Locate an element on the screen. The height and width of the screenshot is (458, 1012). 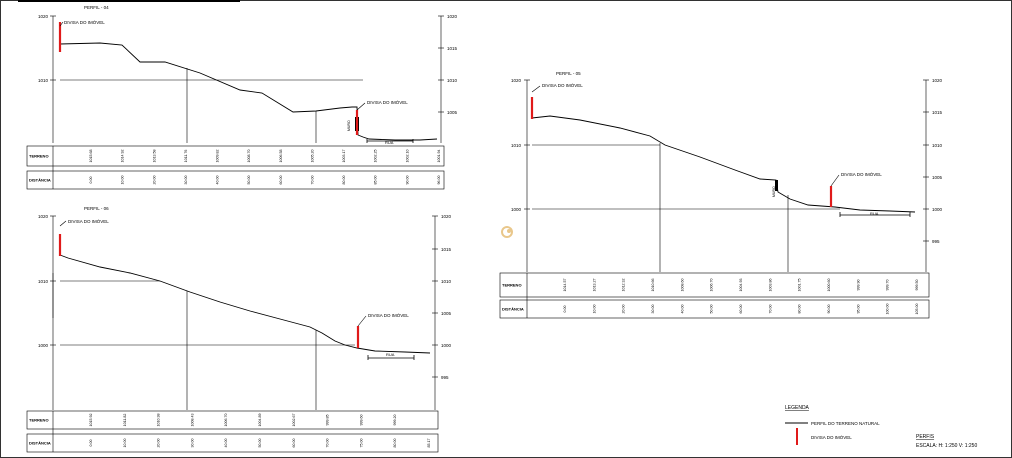
distancia-value: 90.00 is located at coordinates (829, 309).